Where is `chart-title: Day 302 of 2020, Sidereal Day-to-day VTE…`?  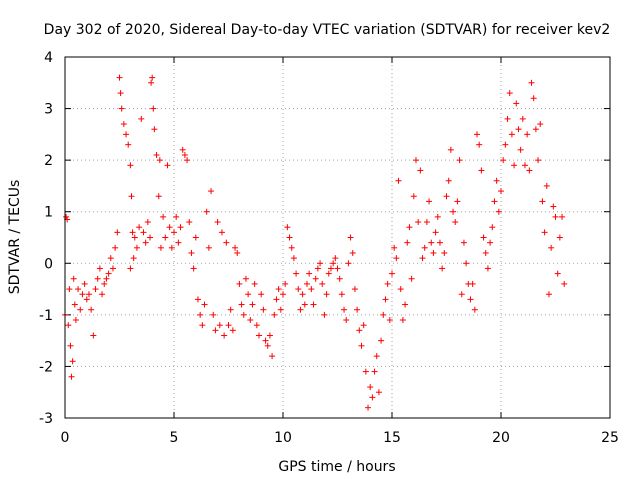
chart-title: Day 302 of 2020, Sidereal Day-to-day VTE… is located at coordinates (327, 30).